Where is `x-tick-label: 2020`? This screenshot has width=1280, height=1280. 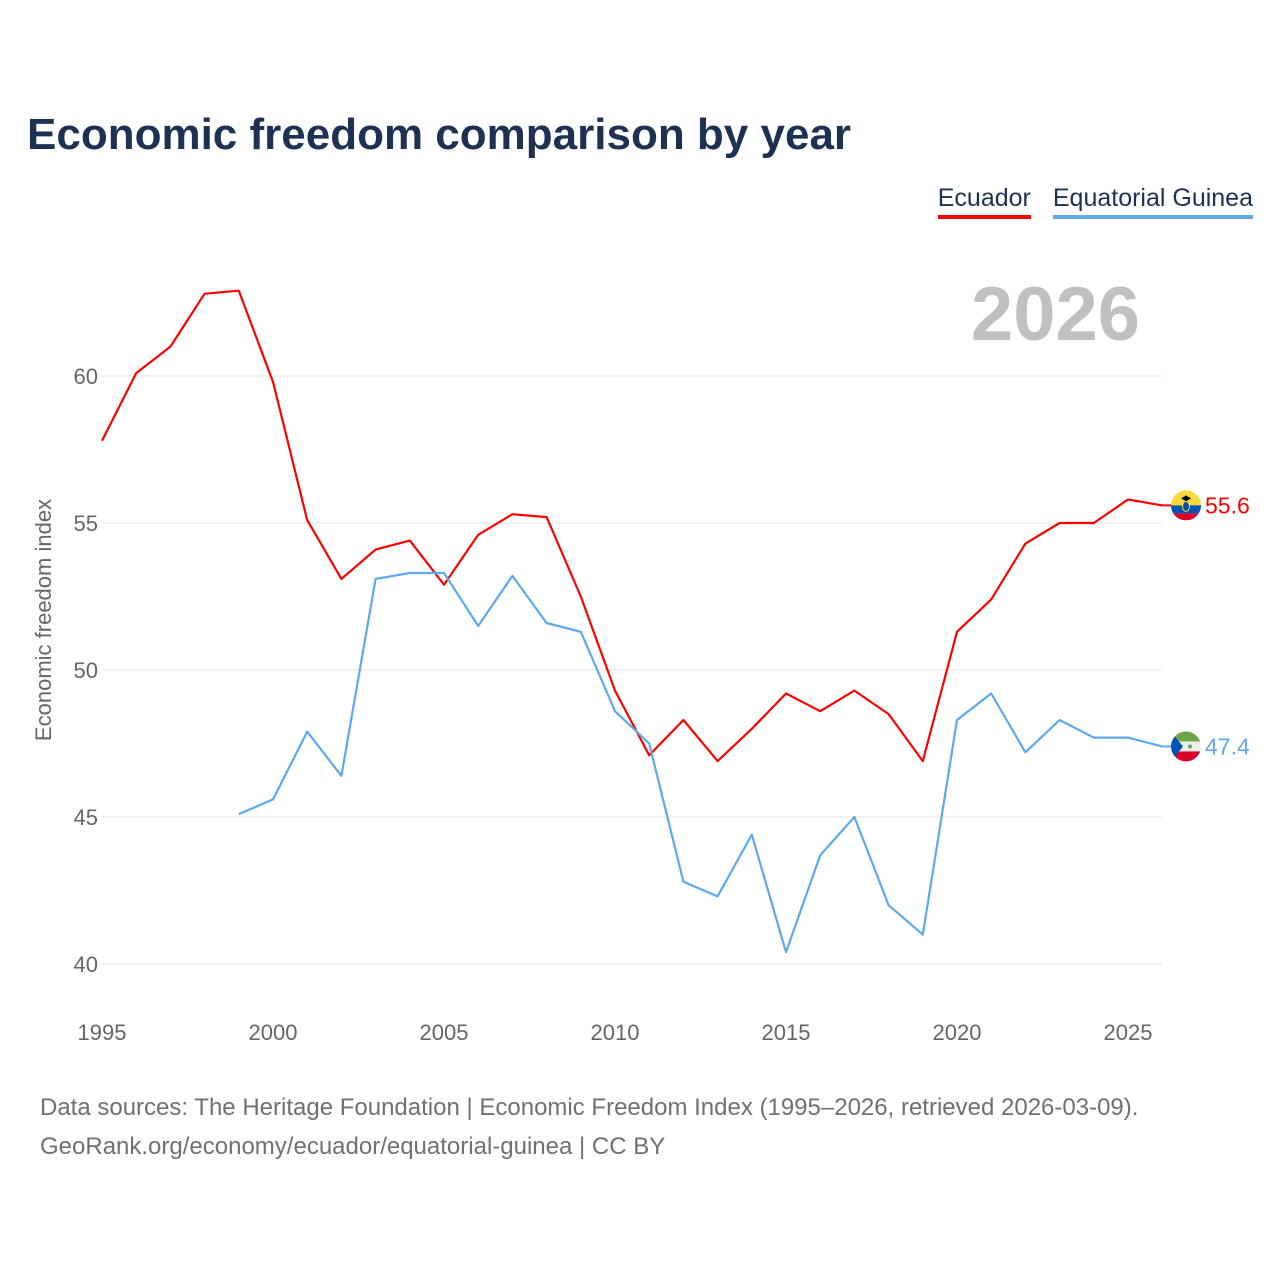
x-tick-label: 2020 is located at coordinates (957, 1032).